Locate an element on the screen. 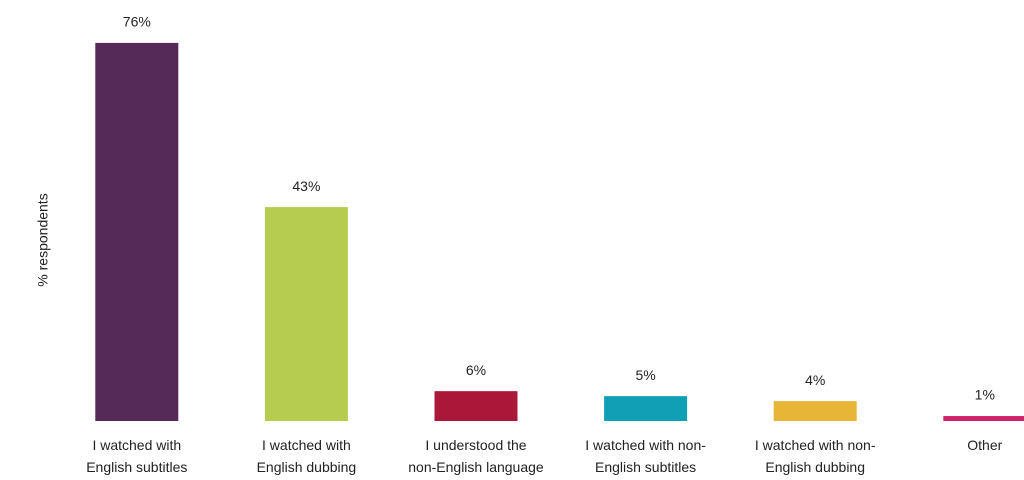  x-tick-label: I watched with non-English dubbing is located at coordinates (815, 456).